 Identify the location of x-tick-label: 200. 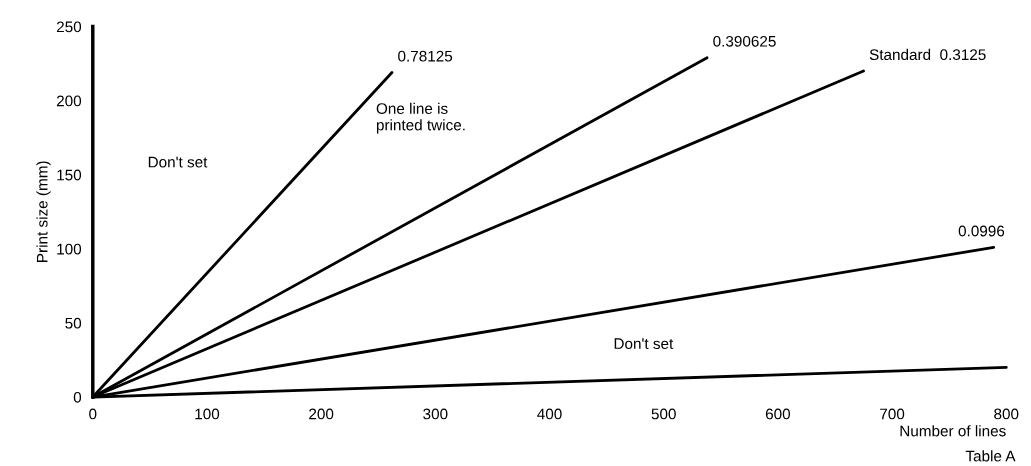
(321, 414).